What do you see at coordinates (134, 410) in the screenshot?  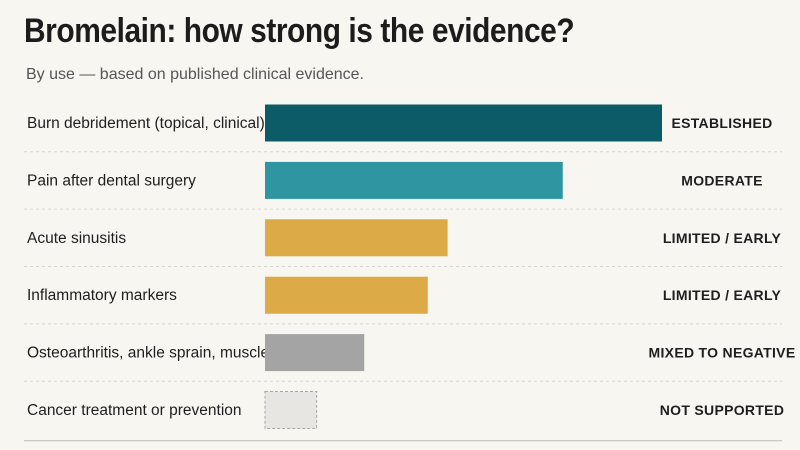 I see `category-label: Cancer treatment or prevention` at bounding box center [134, 410].